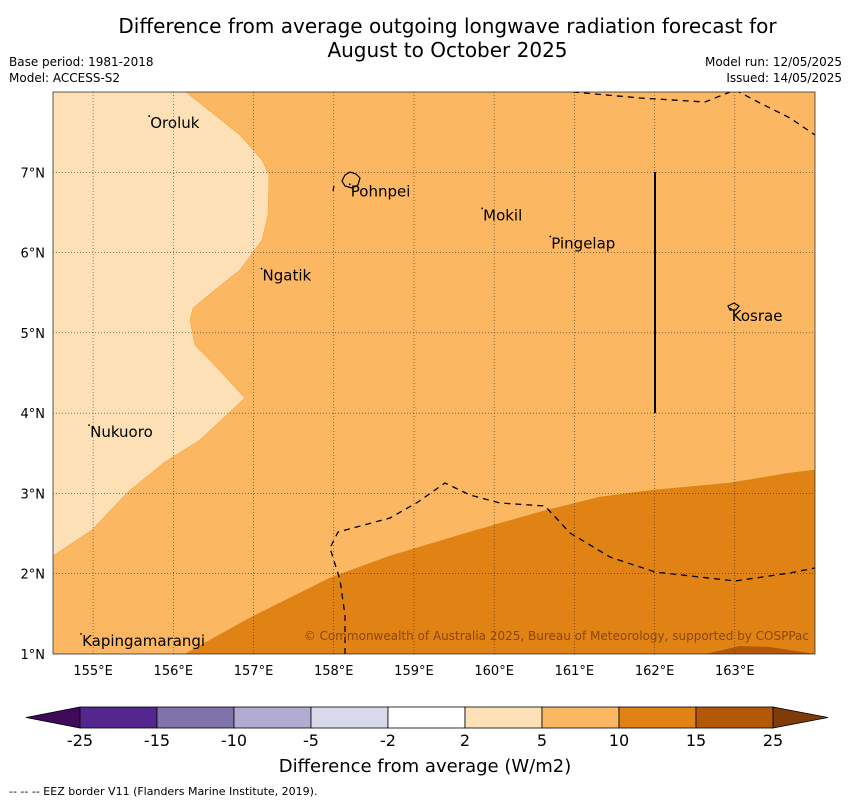 The width and height of the screenshot is (850, 804). I want to click on x-tick-label: 159°E, so click(414, 671).